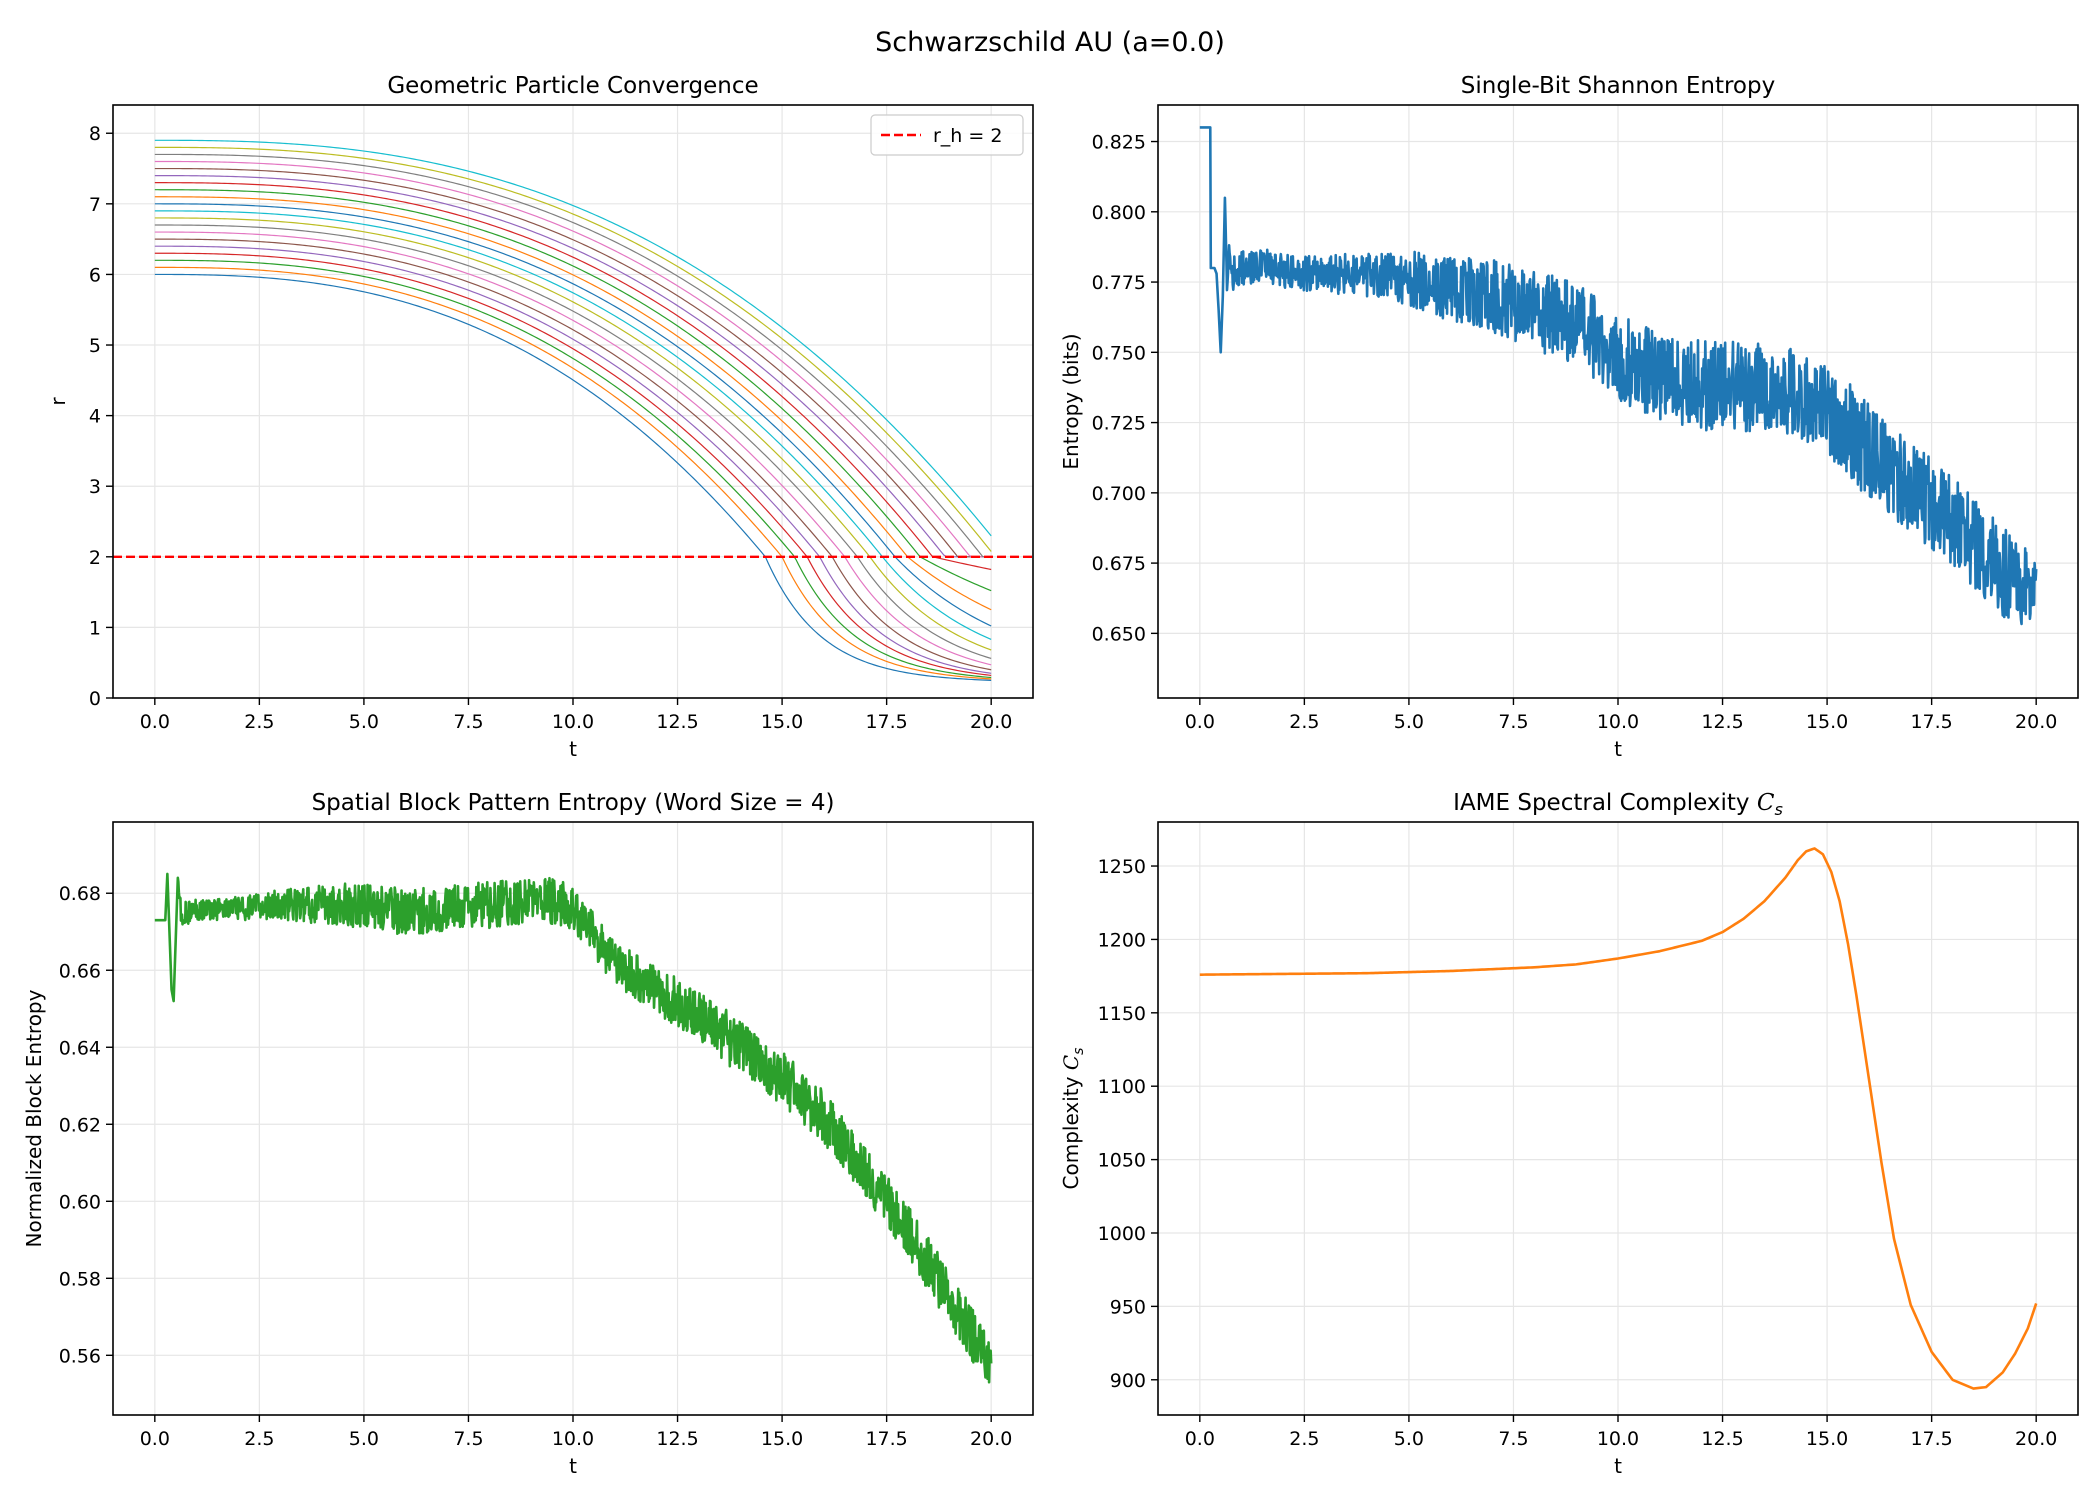  Describe the element at coordinates (1119, 564) in the screenshot. I see `y-tick-label: 0.675` at that location.